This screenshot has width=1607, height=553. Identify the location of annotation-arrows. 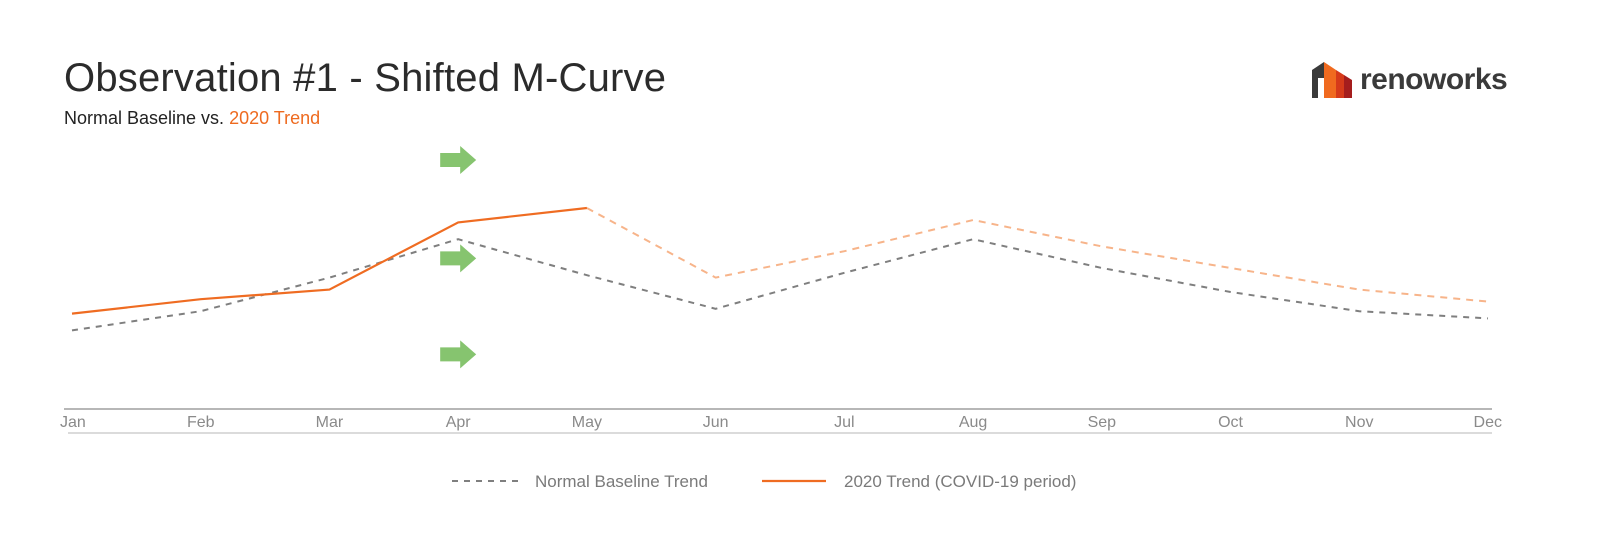
(458, 257).